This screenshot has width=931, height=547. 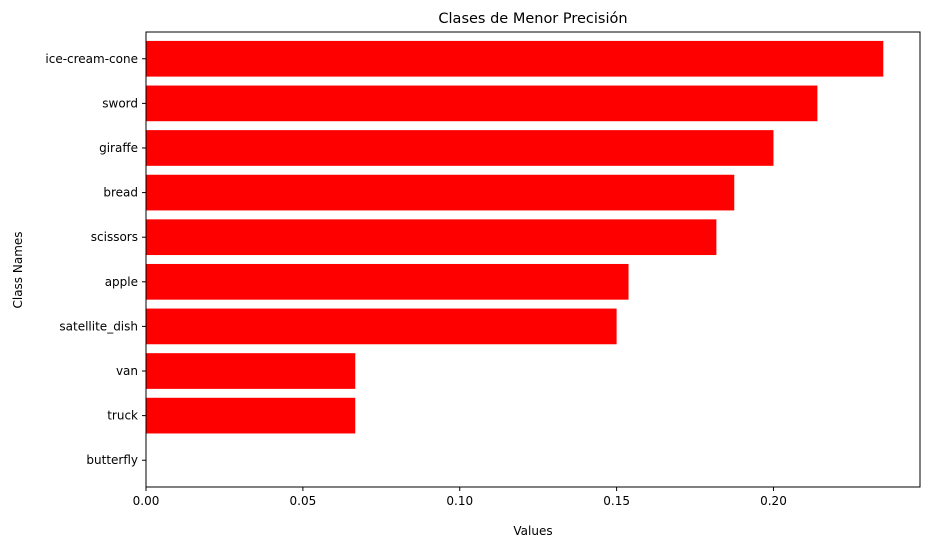 What do you see at coordinates (387, 281) in the screenshot?
I see `bar-apple` at bounding box center [387, 281].